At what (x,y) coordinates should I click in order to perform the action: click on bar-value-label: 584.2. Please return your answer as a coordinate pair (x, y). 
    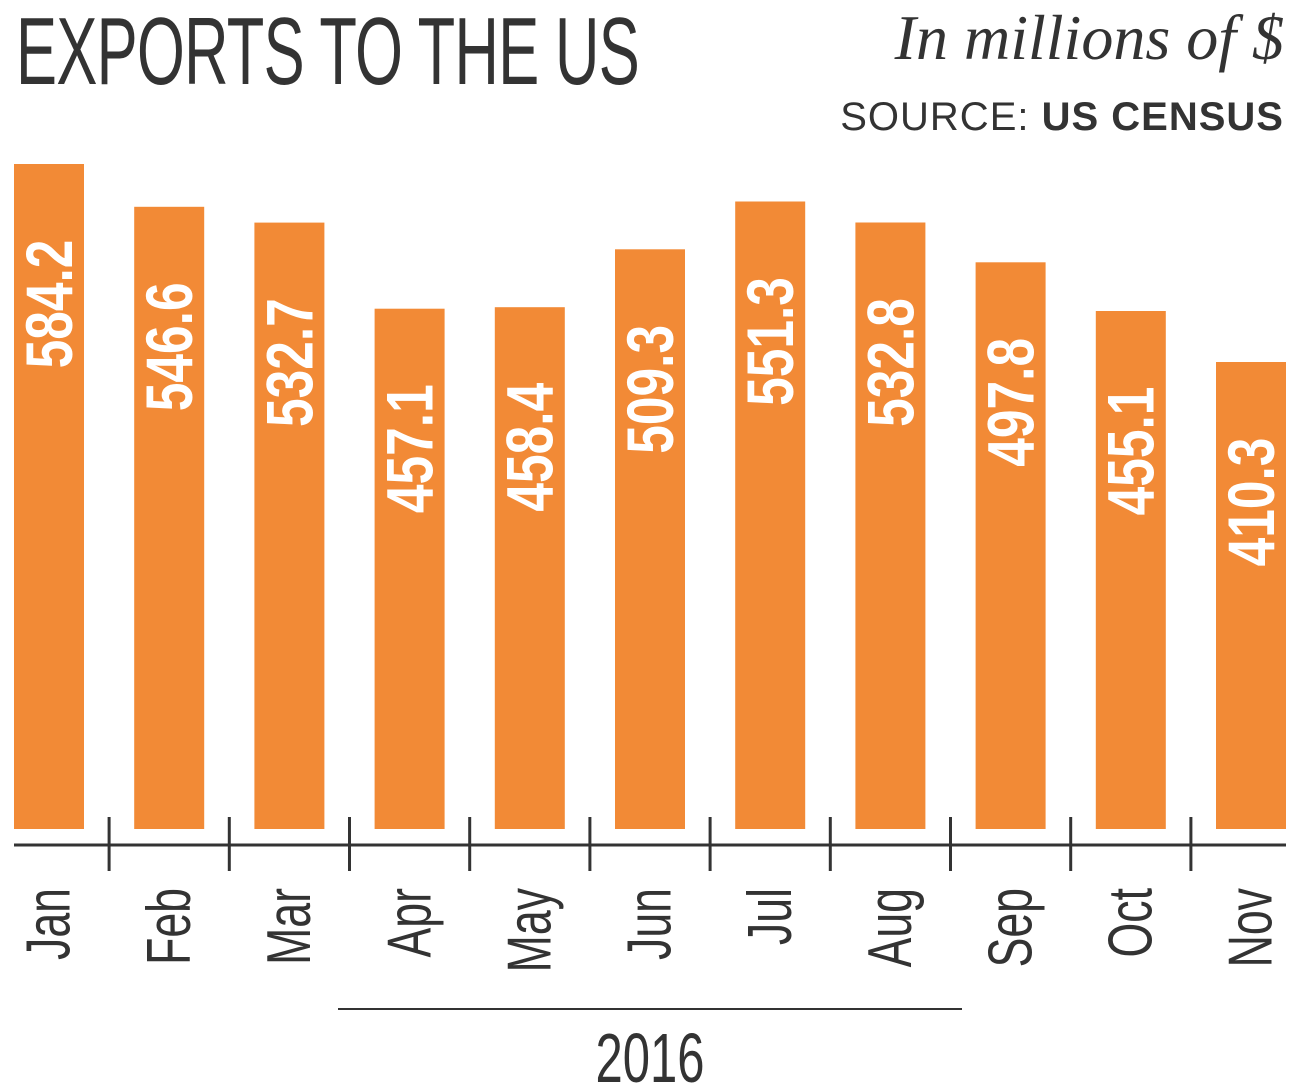
    Looking at the image, I should click on (49, 304).